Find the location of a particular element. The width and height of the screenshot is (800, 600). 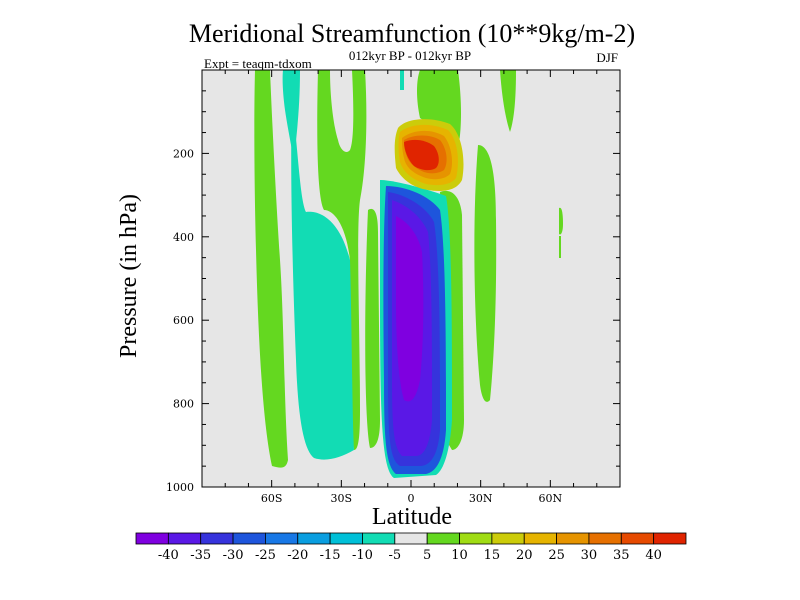

contour-green-upper-right is located at coordinates (508, 101).